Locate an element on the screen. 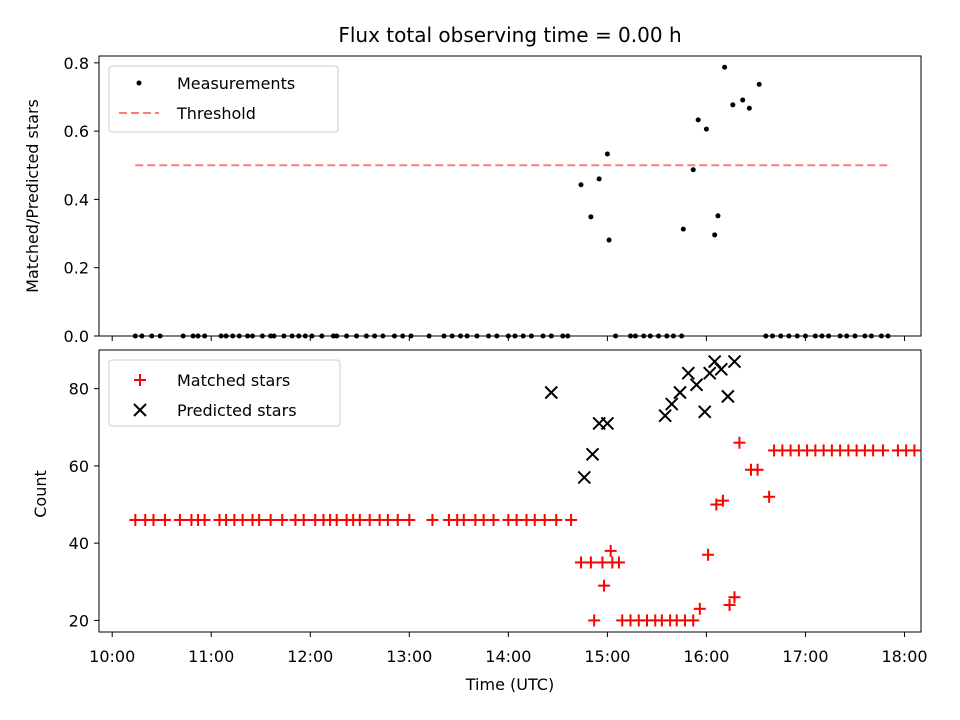  chart-title: Flux total observing time = 0.00 h is located at coordinates (509, 35).